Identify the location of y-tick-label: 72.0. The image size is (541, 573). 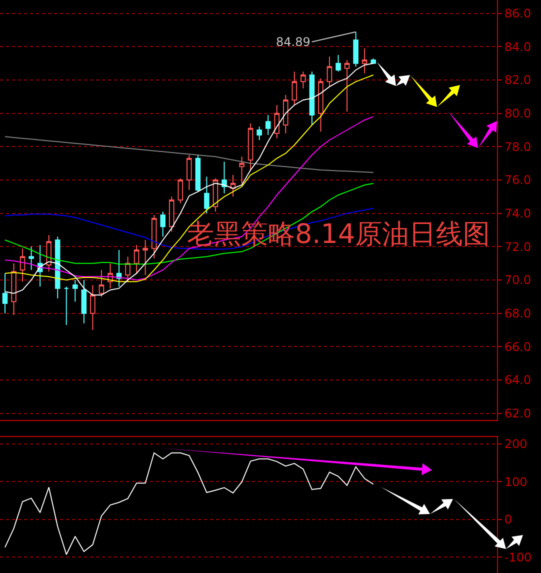
(518, 247).